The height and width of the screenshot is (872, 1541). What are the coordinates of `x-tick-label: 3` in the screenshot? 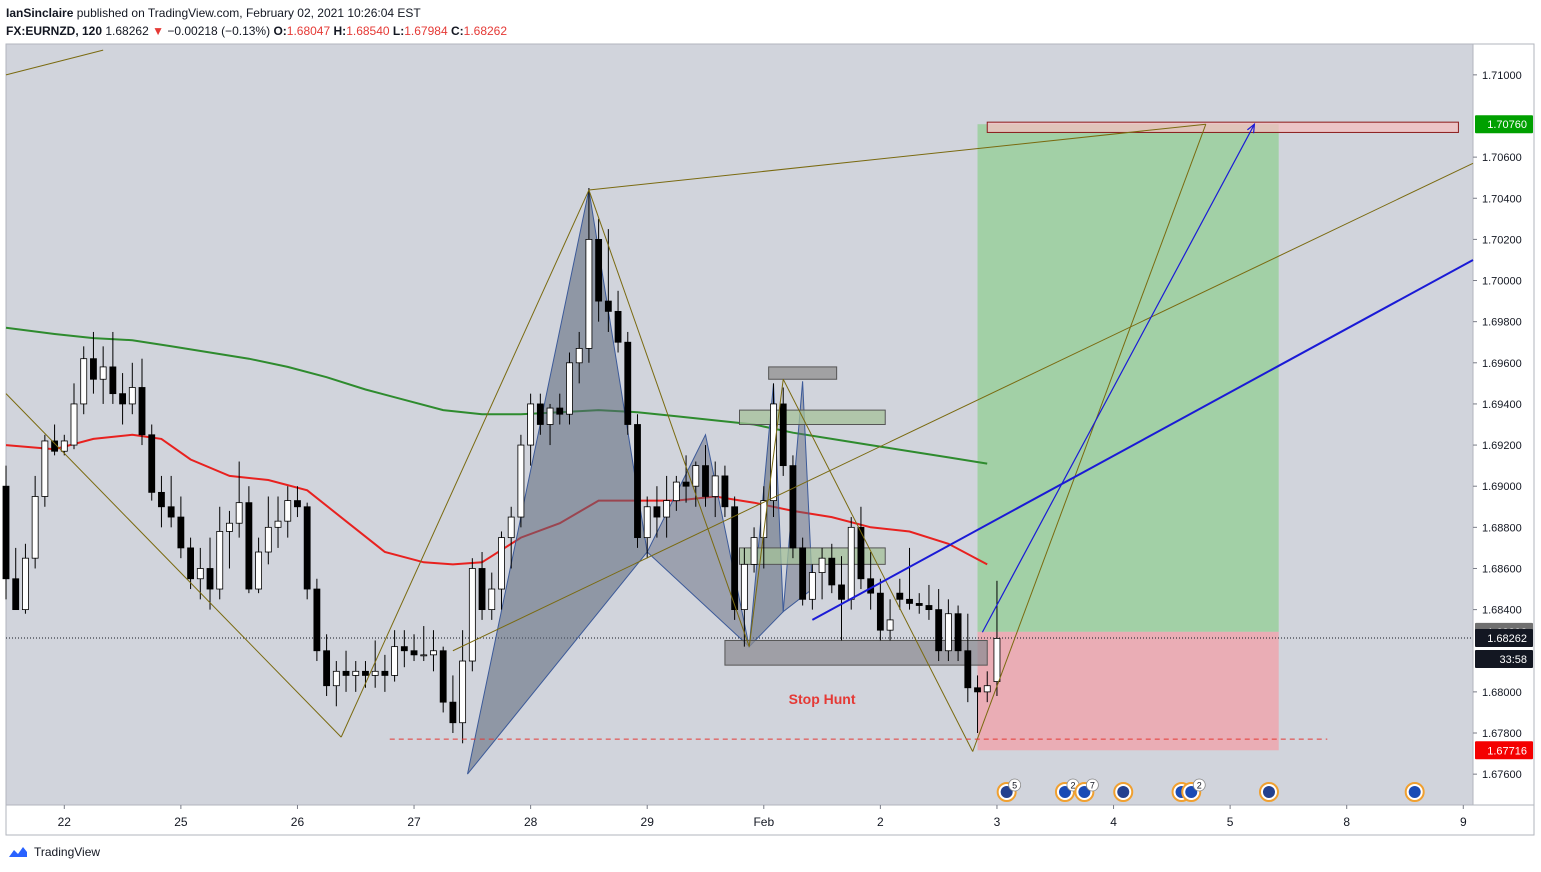 It's located at (997, 822).